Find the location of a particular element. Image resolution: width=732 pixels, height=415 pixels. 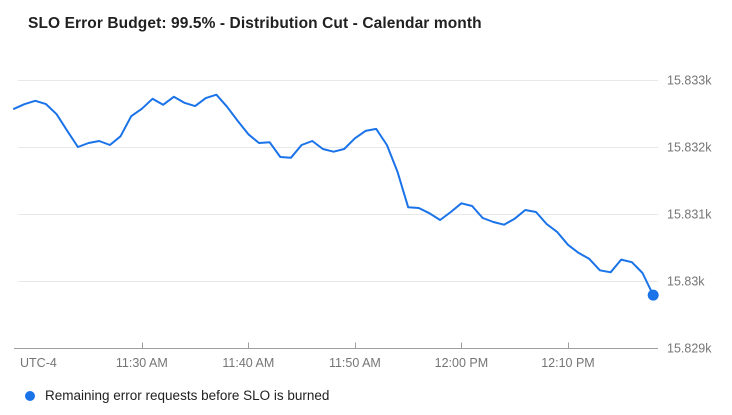

y-tick-label: 15.833k is located at coordinates (689, 81).